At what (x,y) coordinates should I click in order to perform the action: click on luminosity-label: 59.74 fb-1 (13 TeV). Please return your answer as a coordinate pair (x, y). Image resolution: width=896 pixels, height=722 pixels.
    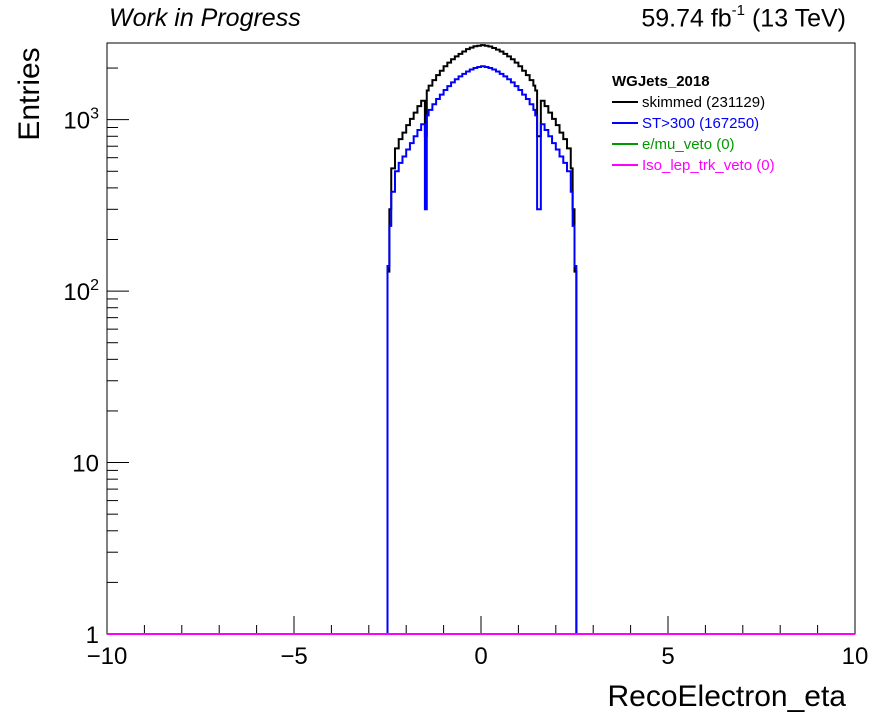
    Looking at the image, I should click on (743, 17).